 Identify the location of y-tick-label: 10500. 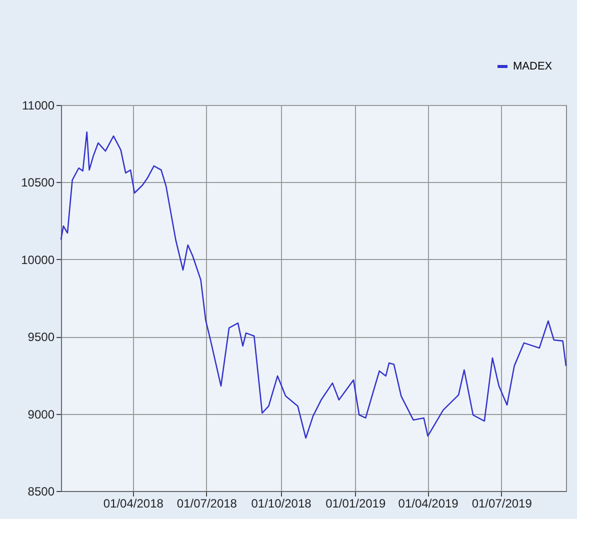
(38, 183).